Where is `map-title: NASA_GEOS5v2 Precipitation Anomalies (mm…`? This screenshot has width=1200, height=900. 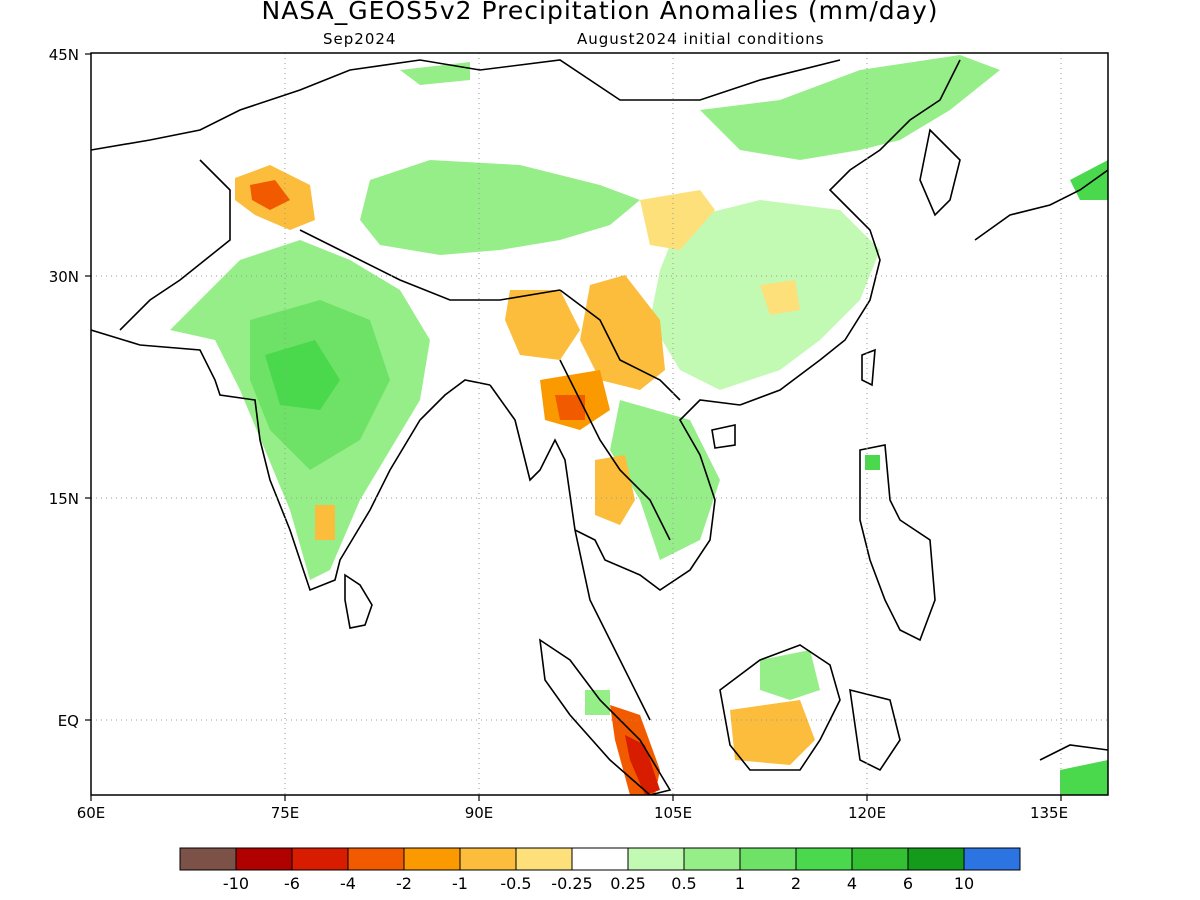 map-title: NASA_GEOS5v2 Precipitation Anomalies (mm… is located at coordinates (600, 12).